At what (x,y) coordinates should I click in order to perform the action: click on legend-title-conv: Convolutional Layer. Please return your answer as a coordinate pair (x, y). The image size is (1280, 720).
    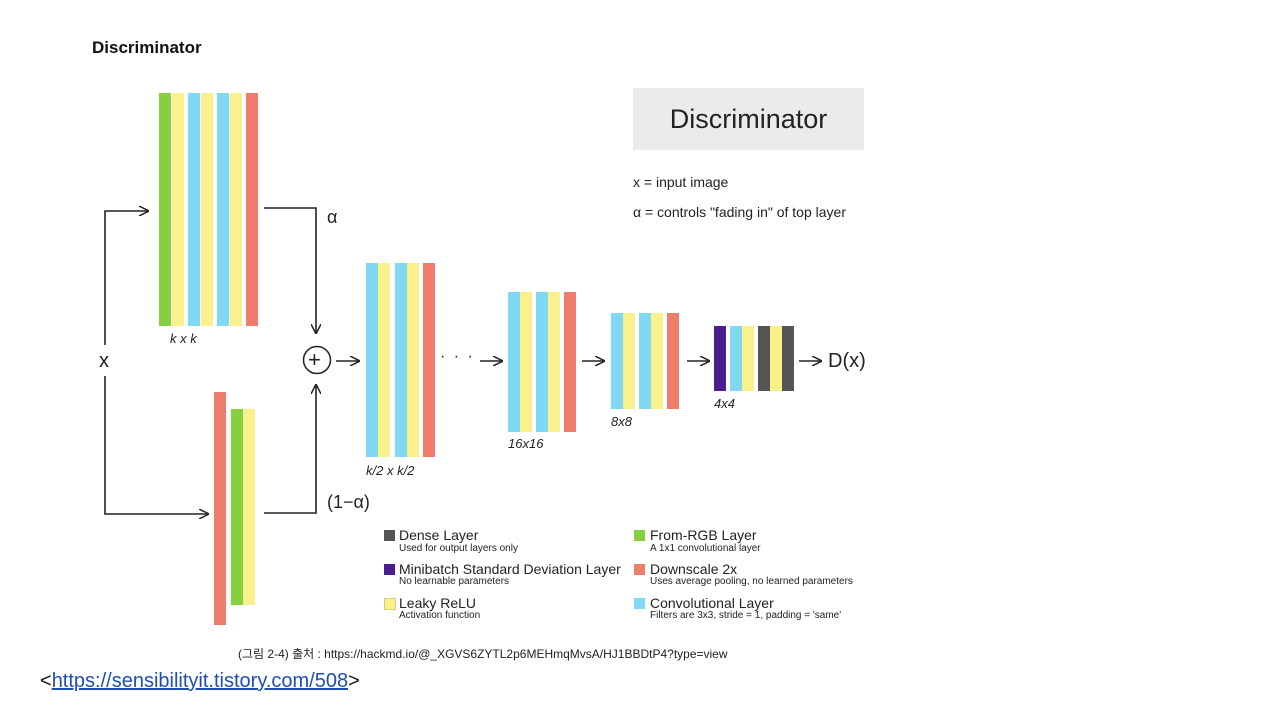
    Looking at the image, I should click on (712, 603).